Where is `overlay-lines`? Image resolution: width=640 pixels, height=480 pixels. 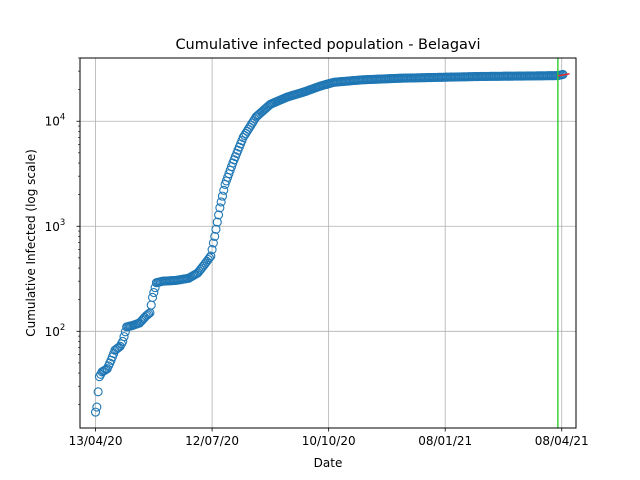 overlay-lines is located at coordinates (563, 243).